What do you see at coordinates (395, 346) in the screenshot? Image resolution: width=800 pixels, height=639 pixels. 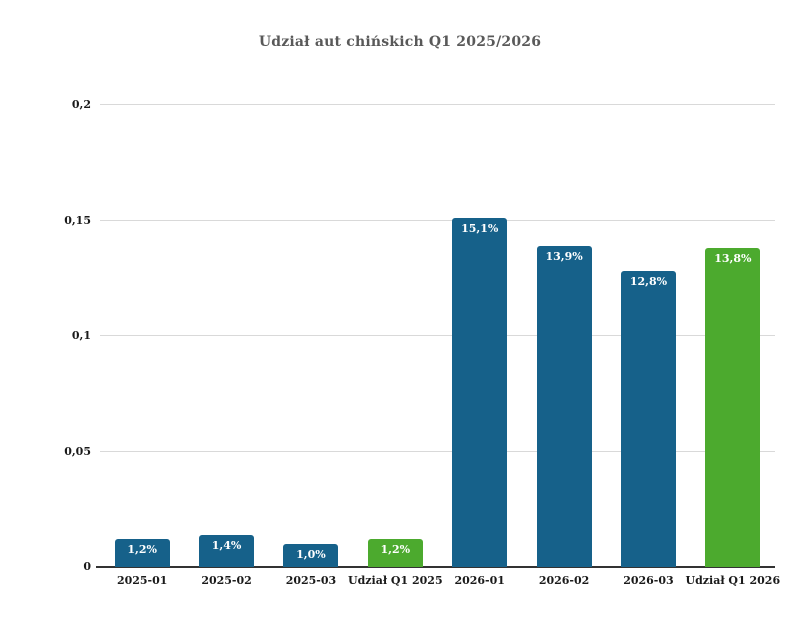 I see `category-band: 1,2% Udział Q1 2025` at bounding box center [395, 346].